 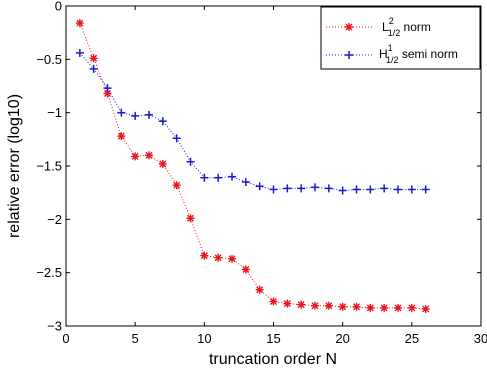 I want to click on y-tick-label: −0.5, so click(x=49, y=59).